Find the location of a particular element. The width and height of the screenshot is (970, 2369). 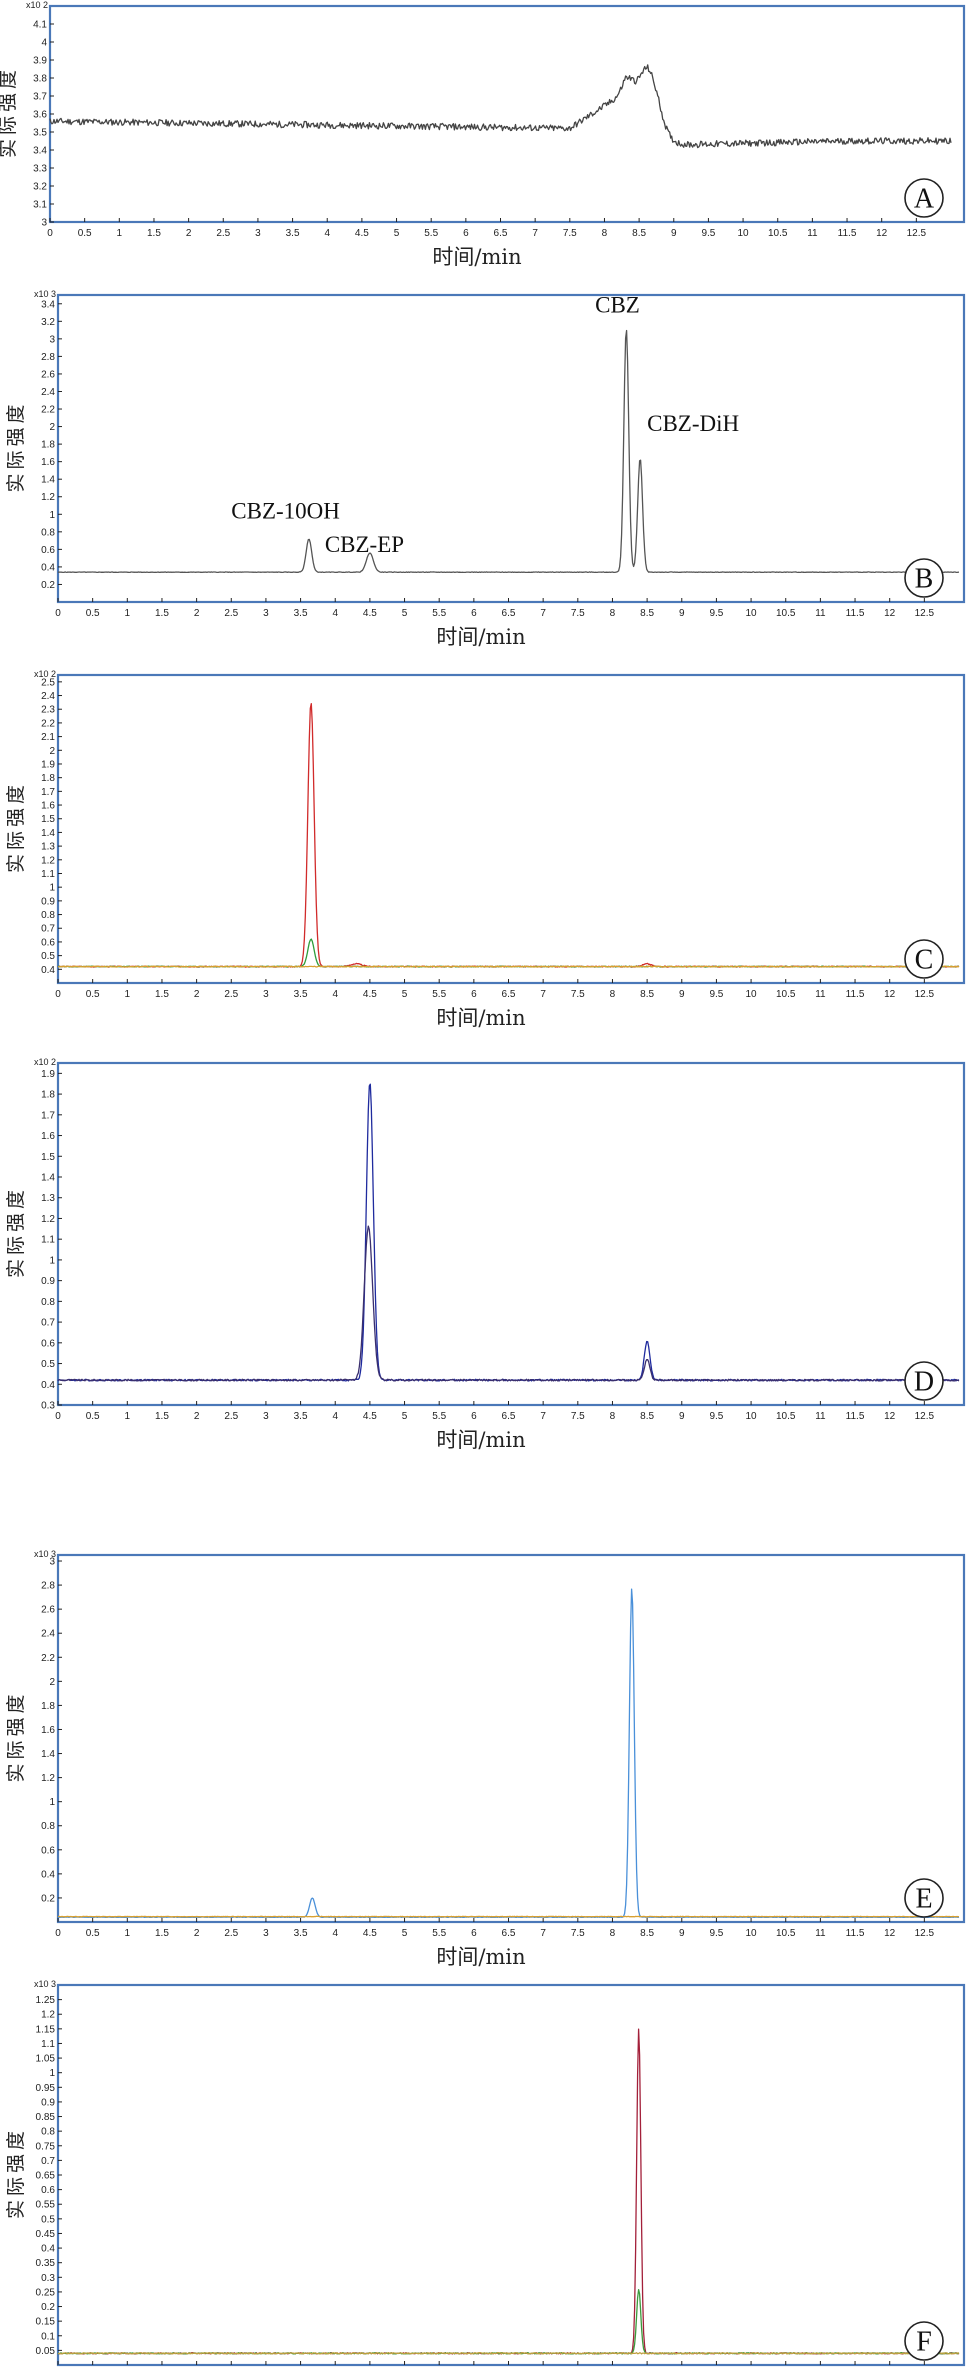

peak-annotation: CBZ-10OH is located at coordinates (285, 511).